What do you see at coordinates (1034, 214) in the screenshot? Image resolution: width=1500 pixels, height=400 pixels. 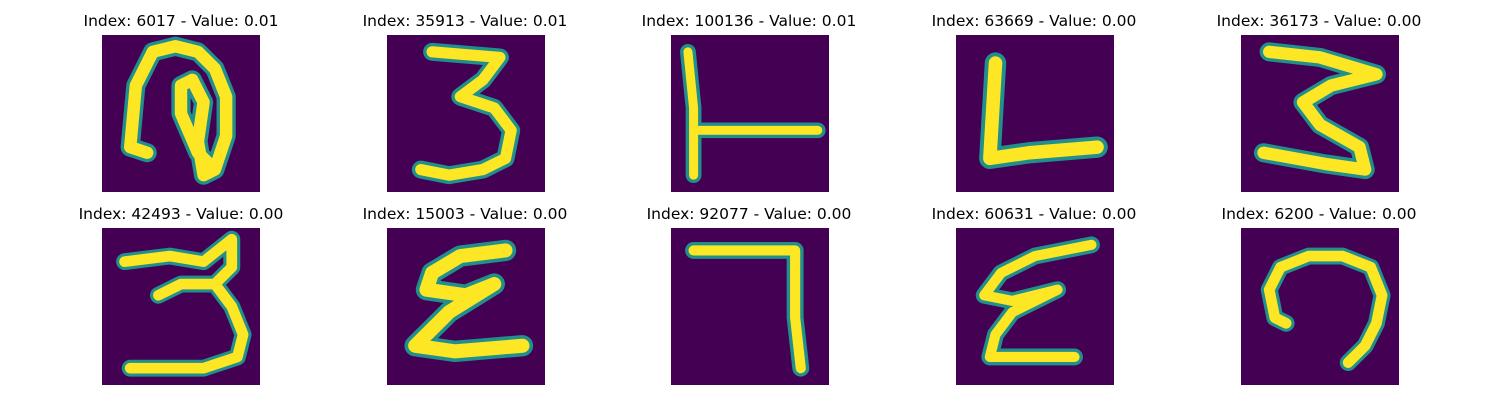 I see `panel-title: Index: 60631 - Value: 0.00` at bounding box center [1034, 214].